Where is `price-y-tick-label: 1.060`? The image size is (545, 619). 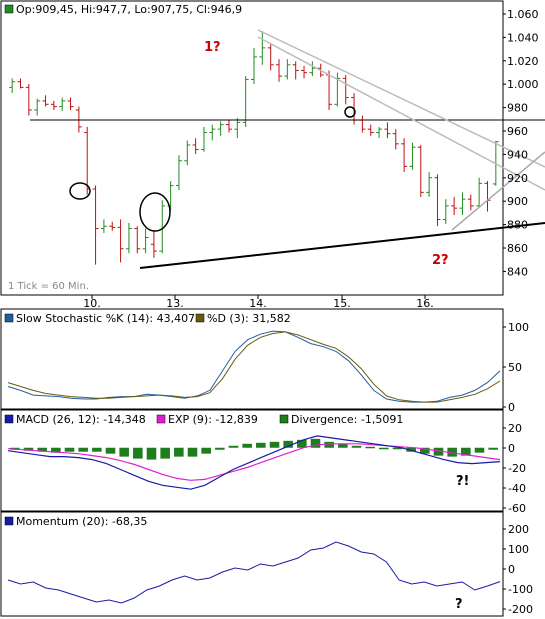
price-y-tick-label: 1.060 is located at coordinates (523, 14).